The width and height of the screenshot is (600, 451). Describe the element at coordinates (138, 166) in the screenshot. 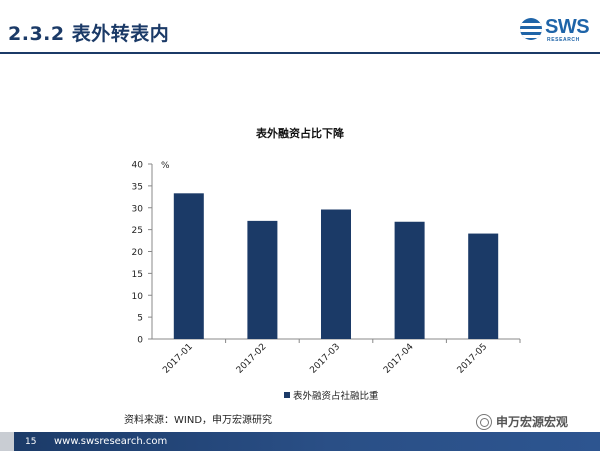

I see `y-tick-label: 40` at that location.